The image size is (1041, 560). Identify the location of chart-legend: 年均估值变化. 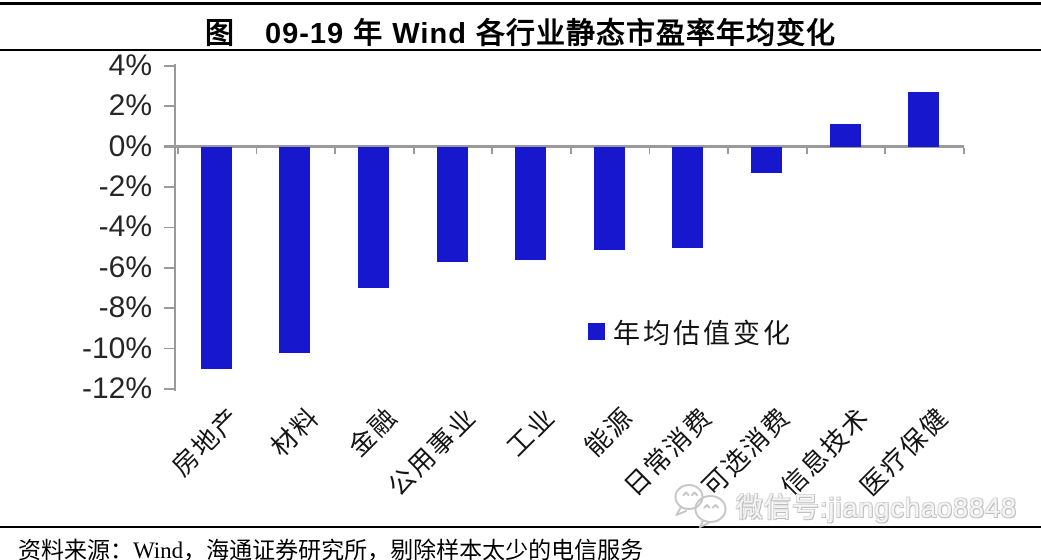
(690, 331).